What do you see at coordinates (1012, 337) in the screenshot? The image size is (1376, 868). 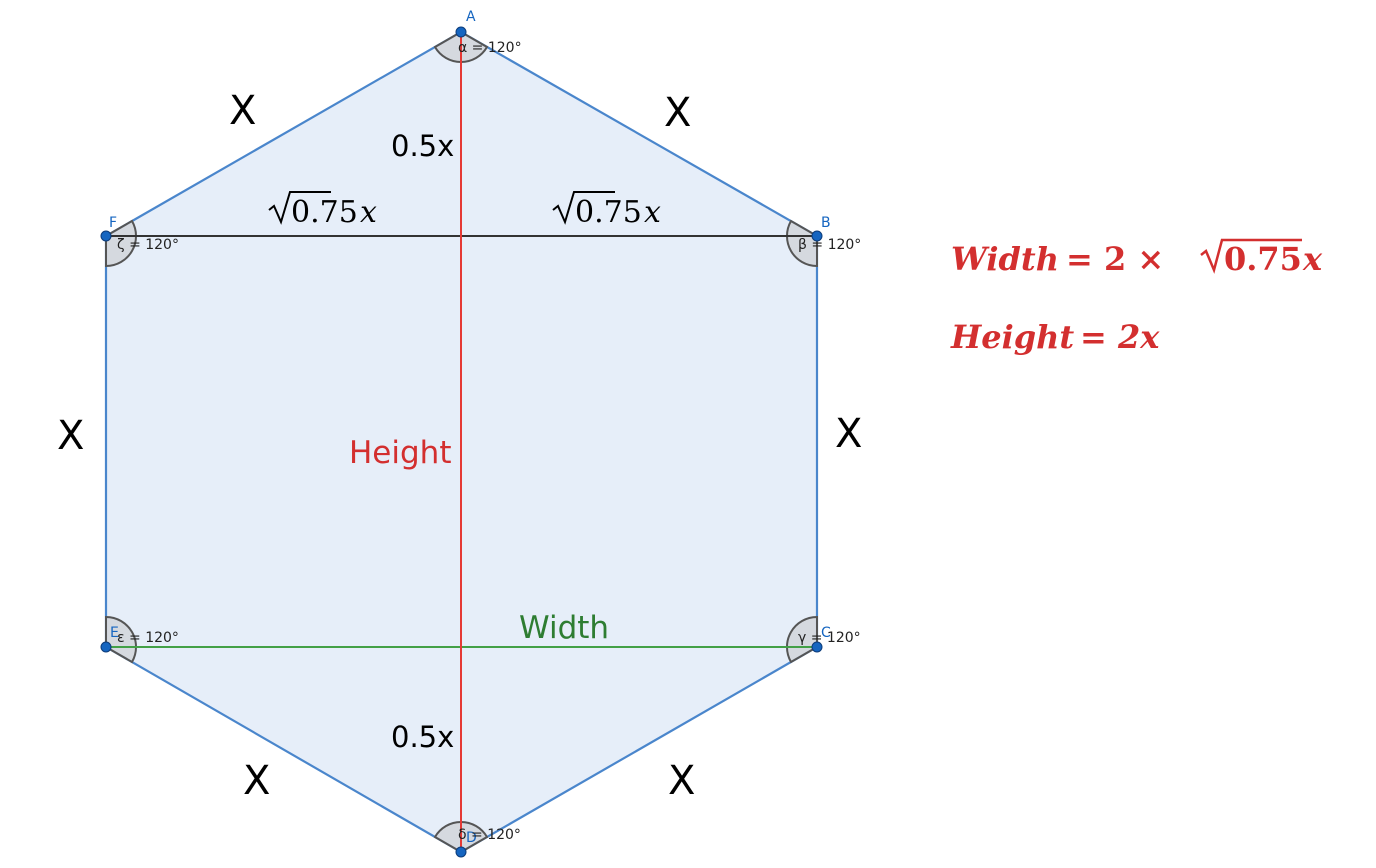 I see `height-formula-lhs: Height` at bounding box center [1012, 337].